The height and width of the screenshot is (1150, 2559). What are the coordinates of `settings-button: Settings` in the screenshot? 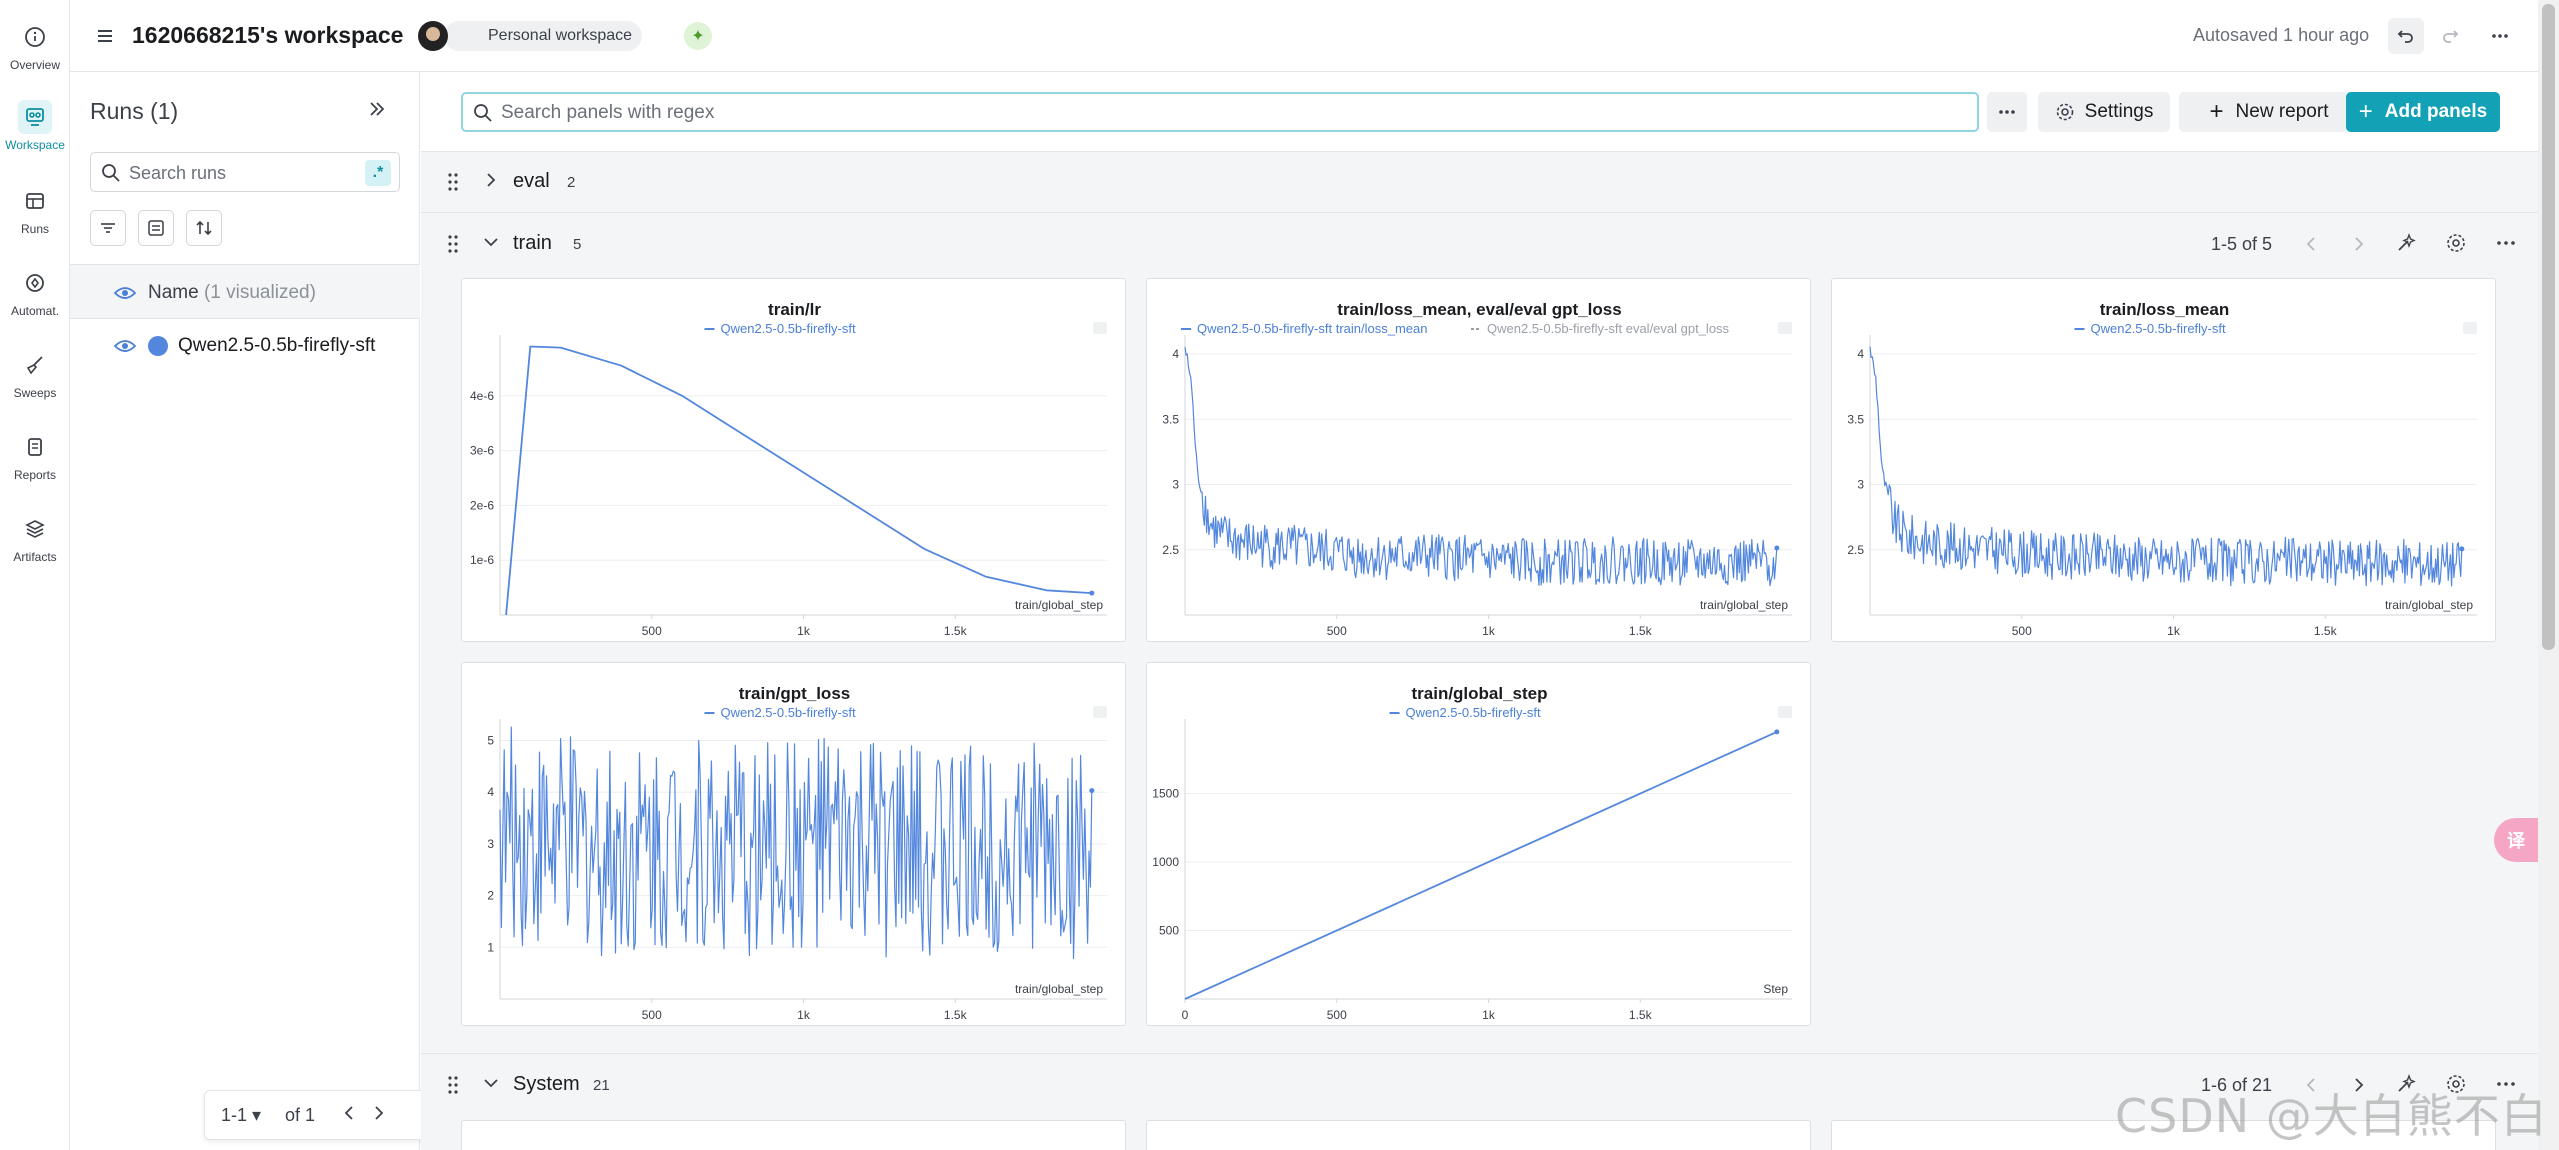 It's located at (2104, 112).